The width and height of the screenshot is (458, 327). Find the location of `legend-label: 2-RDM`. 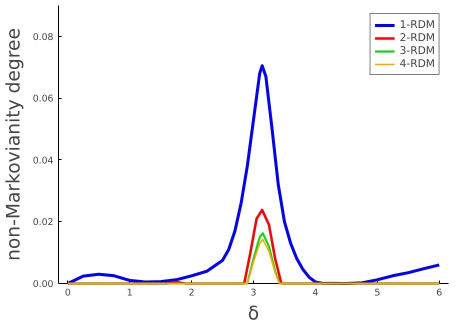

legend-label: 2-RDM is located at coordinates (417, 37).